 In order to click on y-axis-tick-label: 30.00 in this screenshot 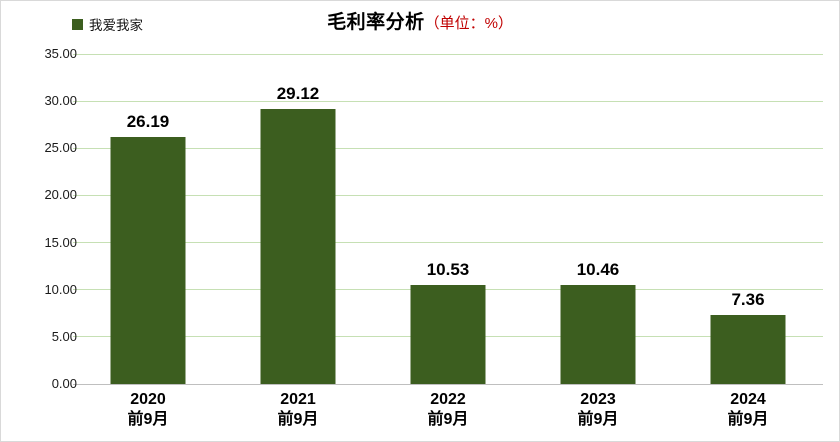, I will do `click(60, 101)`.